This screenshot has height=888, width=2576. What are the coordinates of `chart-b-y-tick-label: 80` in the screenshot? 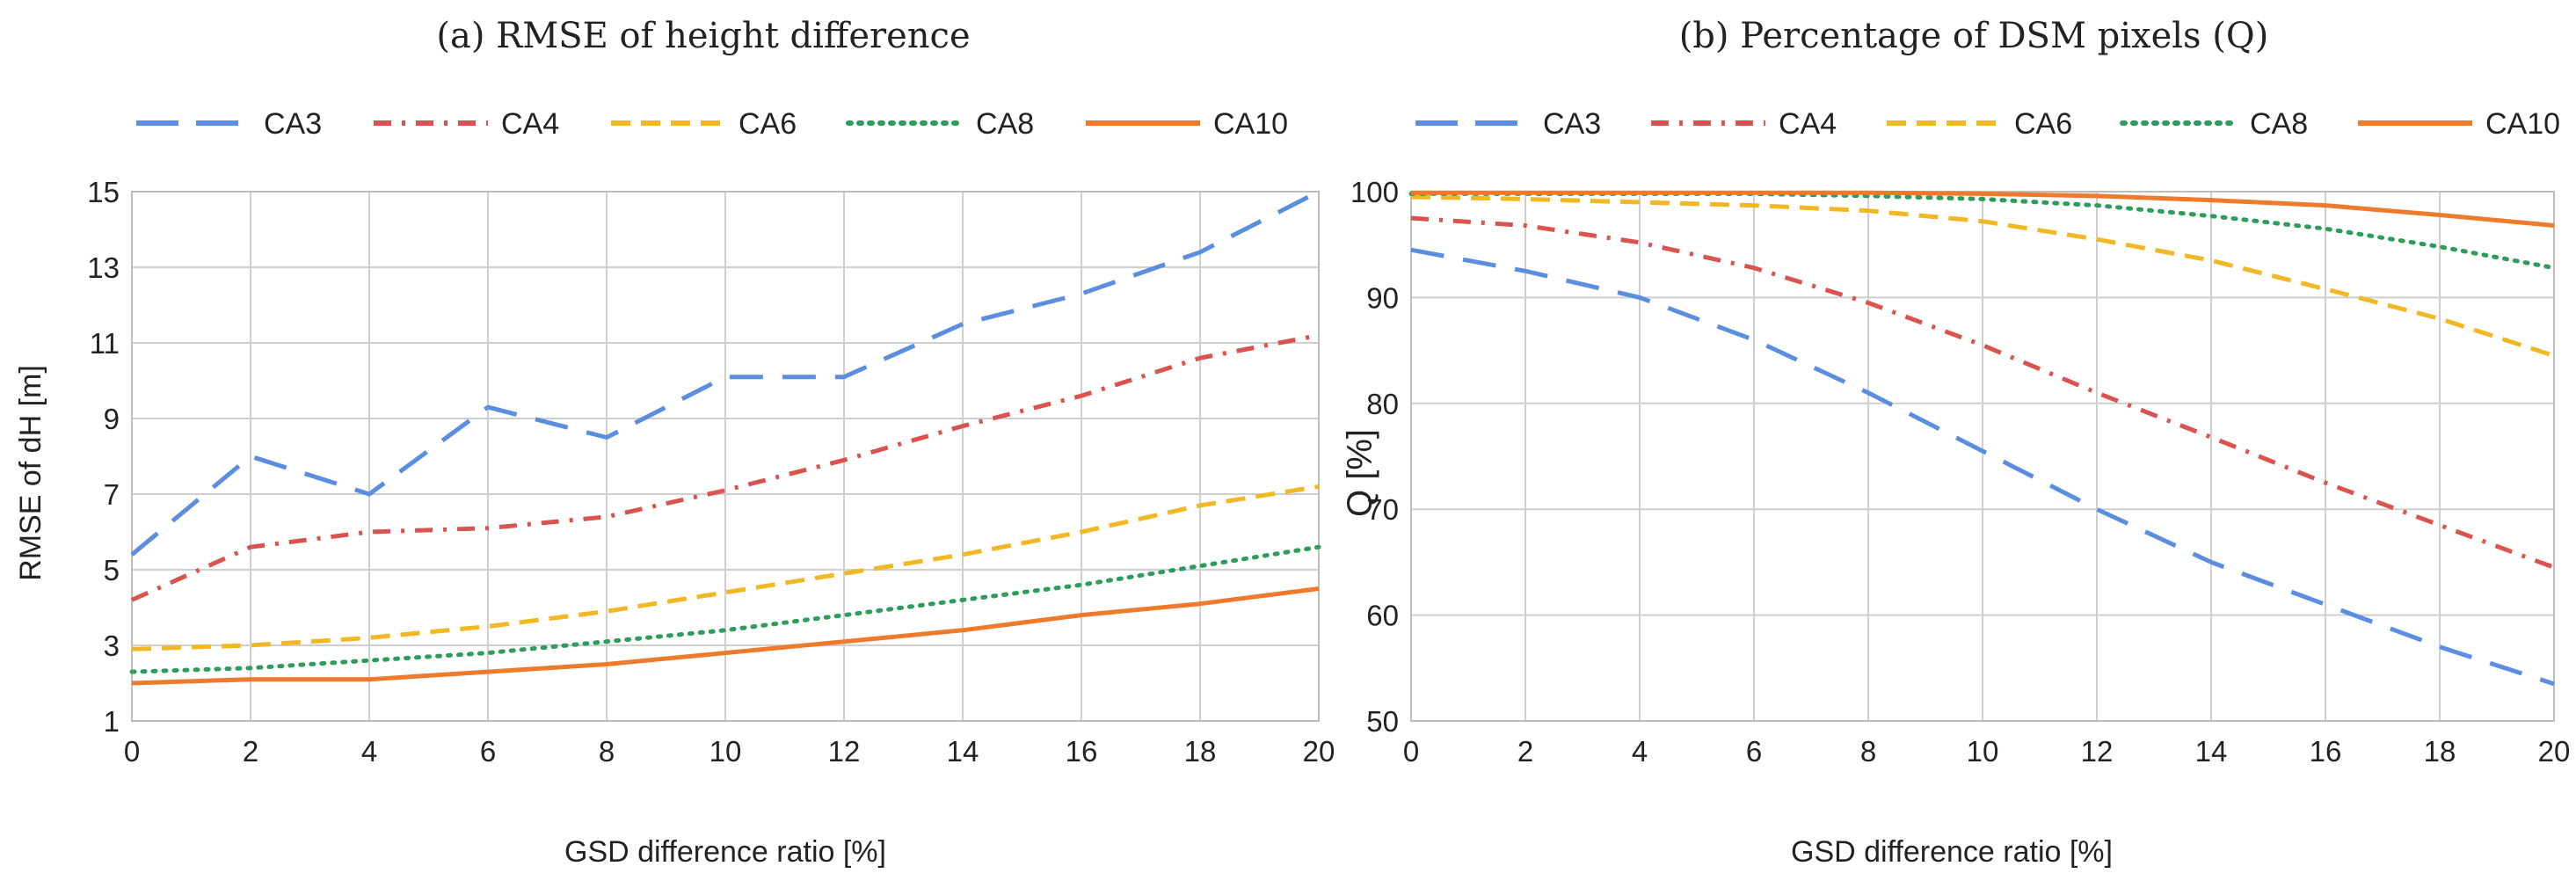 It's located at (1382, 404).